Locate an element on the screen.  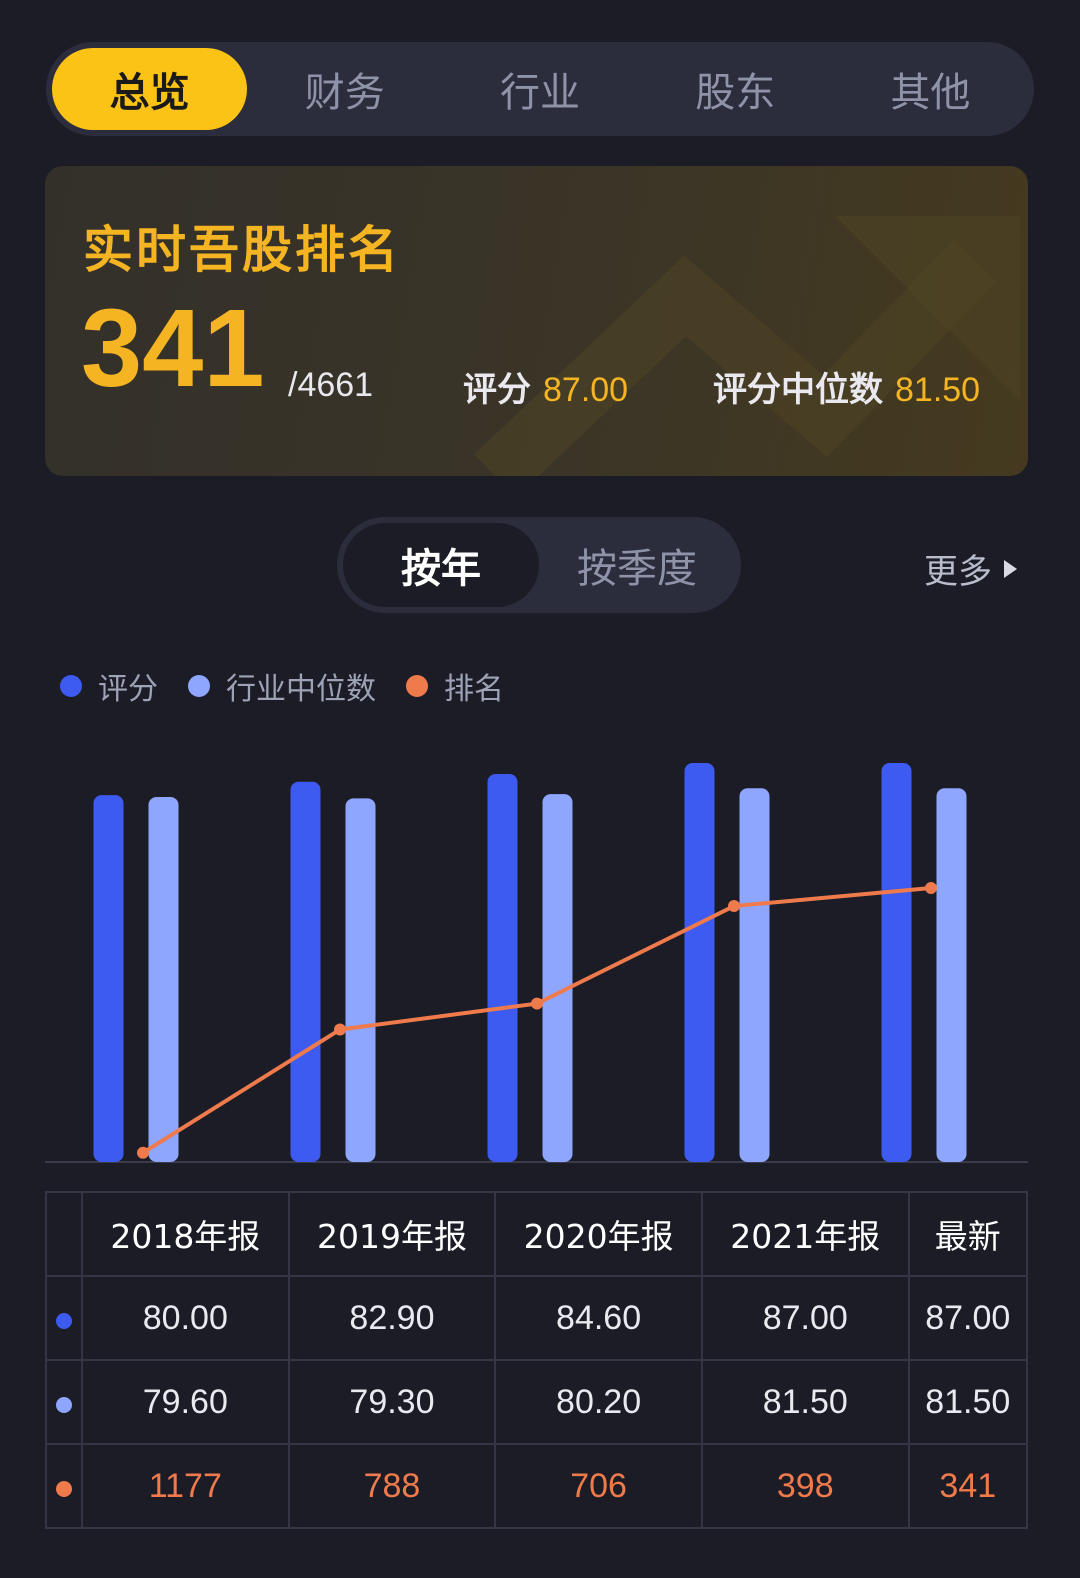
table-header-cell: 2019年报 is located at coordinates (392, 1234).